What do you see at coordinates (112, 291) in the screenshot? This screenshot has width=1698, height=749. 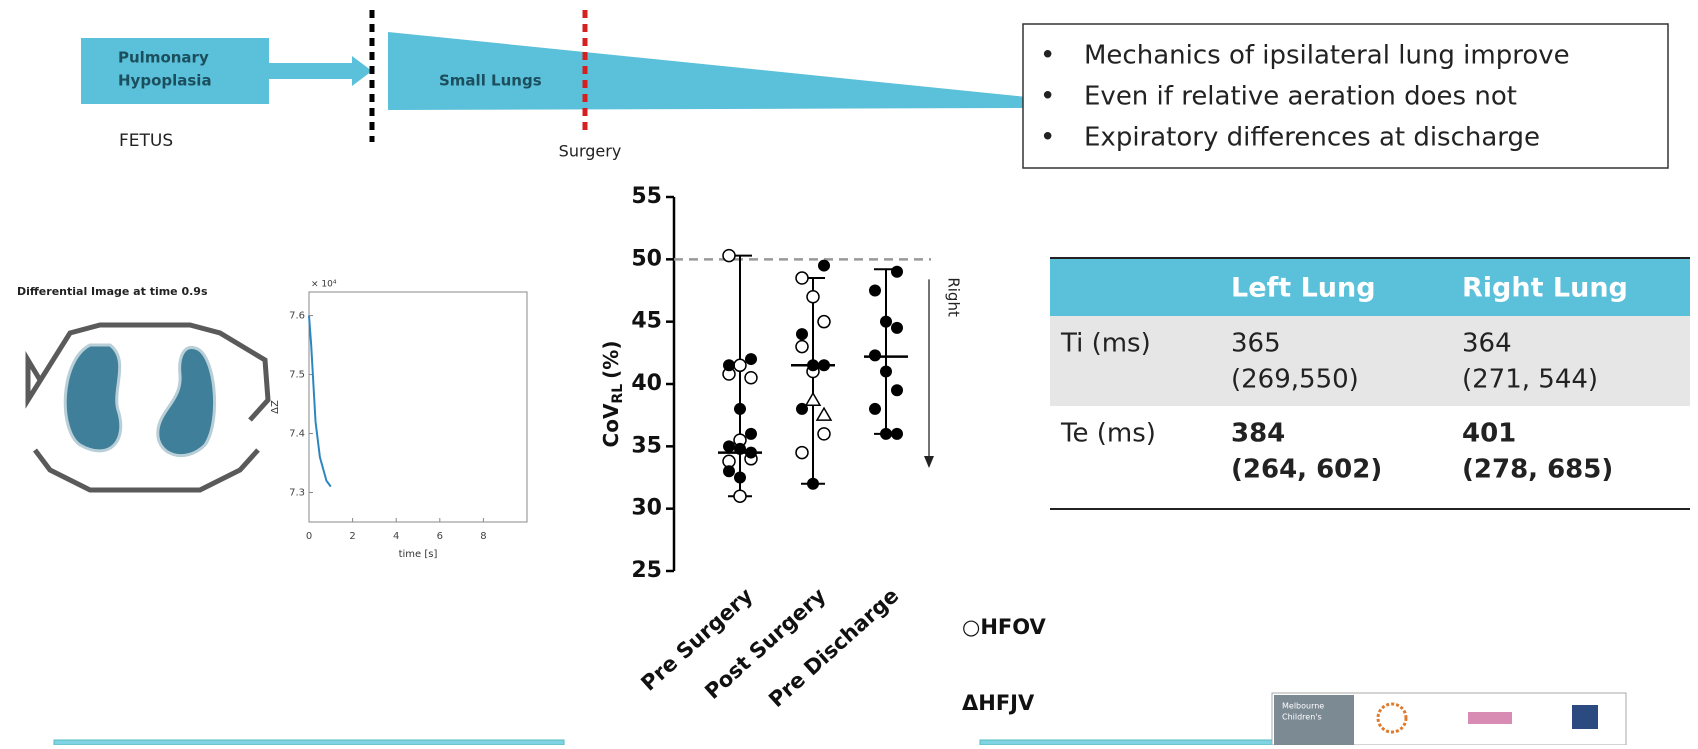 I see `image-title: Differential Image at time 0.9s` at bounding box center [112, 291].